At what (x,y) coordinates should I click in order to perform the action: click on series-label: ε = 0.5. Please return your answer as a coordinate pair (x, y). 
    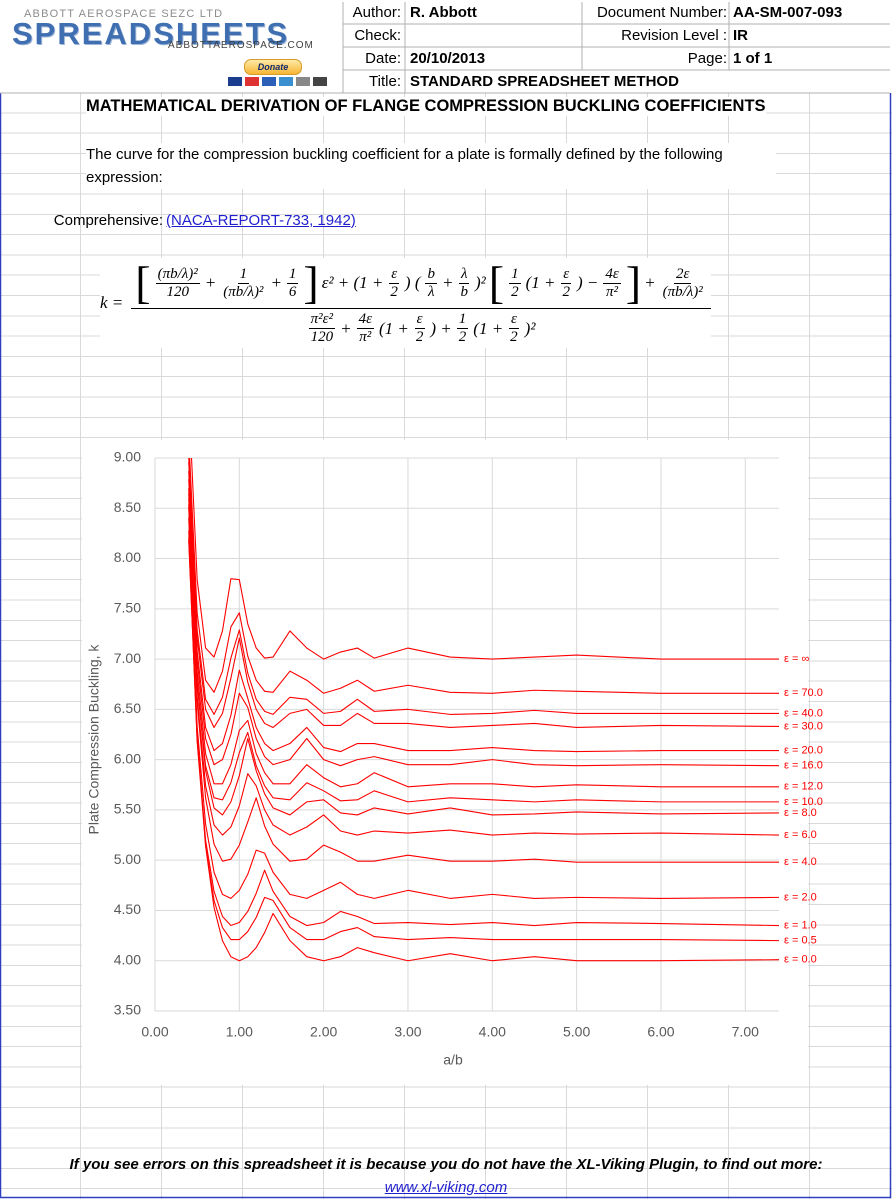
    Looking at the image, I should click on (800, 941).